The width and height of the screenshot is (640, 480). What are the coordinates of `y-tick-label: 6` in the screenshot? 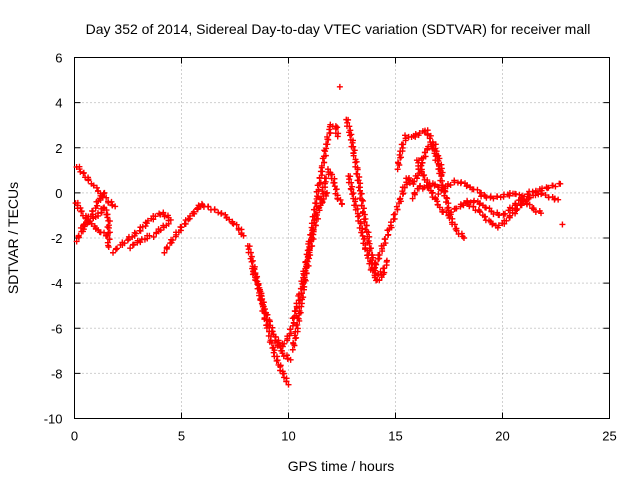 It's located at (58, 58).